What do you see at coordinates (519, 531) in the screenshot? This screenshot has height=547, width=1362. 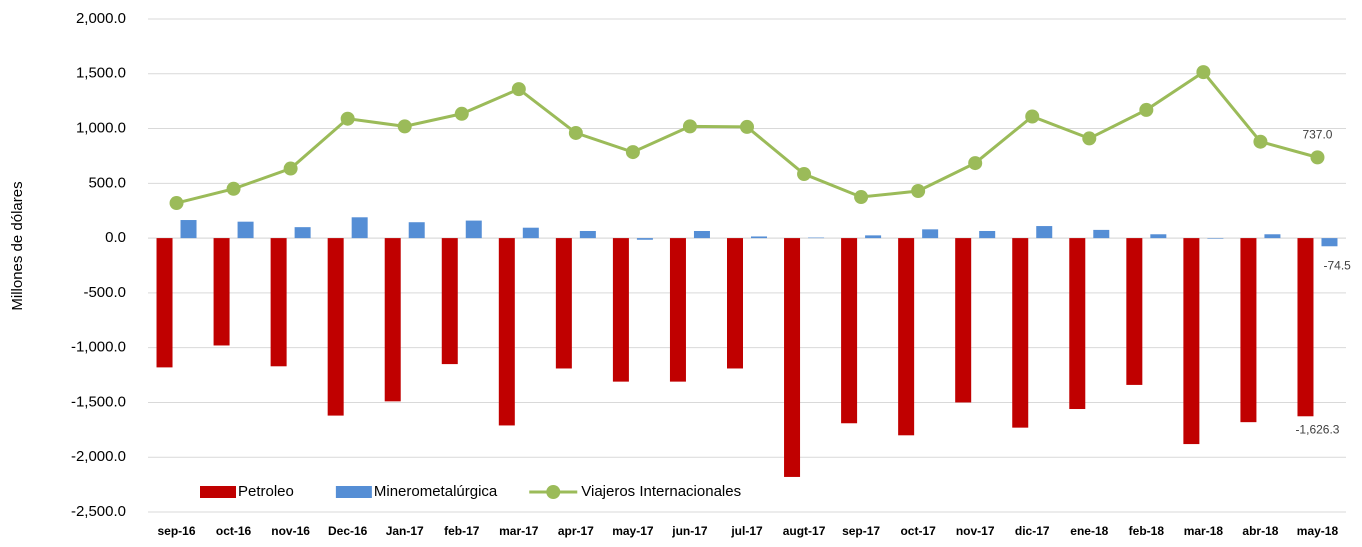 I see `x-tick-label: mar-17` at bounding box center [519, 531].